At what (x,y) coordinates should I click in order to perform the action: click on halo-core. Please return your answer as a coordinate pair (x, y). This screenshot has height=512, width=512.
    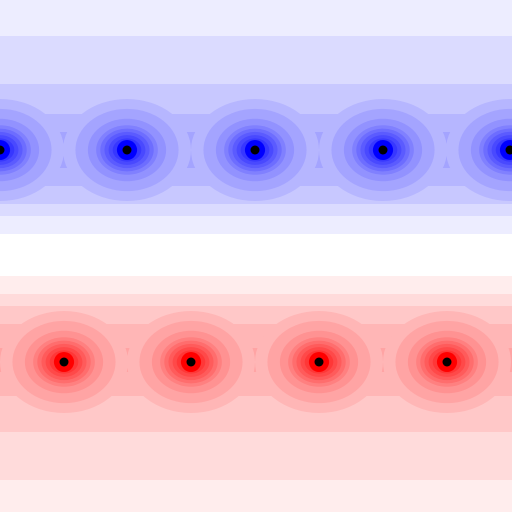
    Looking at the image, I should click on (5, 150).